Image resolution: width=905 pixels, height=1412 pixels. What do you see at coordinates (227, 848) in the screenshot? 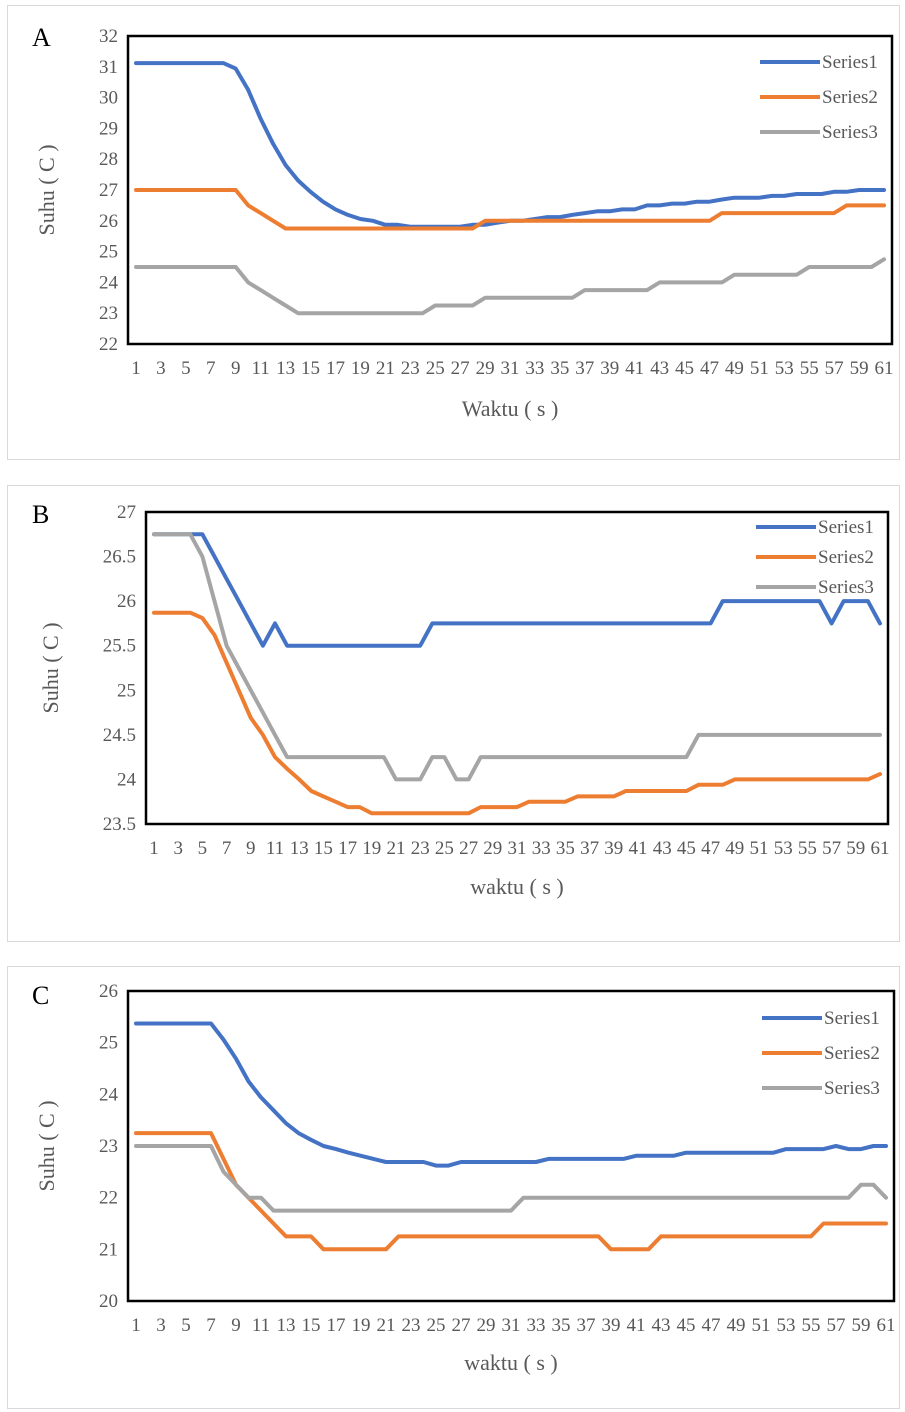
I see `x-tick-label: 7` at bounding box center [227, 848].